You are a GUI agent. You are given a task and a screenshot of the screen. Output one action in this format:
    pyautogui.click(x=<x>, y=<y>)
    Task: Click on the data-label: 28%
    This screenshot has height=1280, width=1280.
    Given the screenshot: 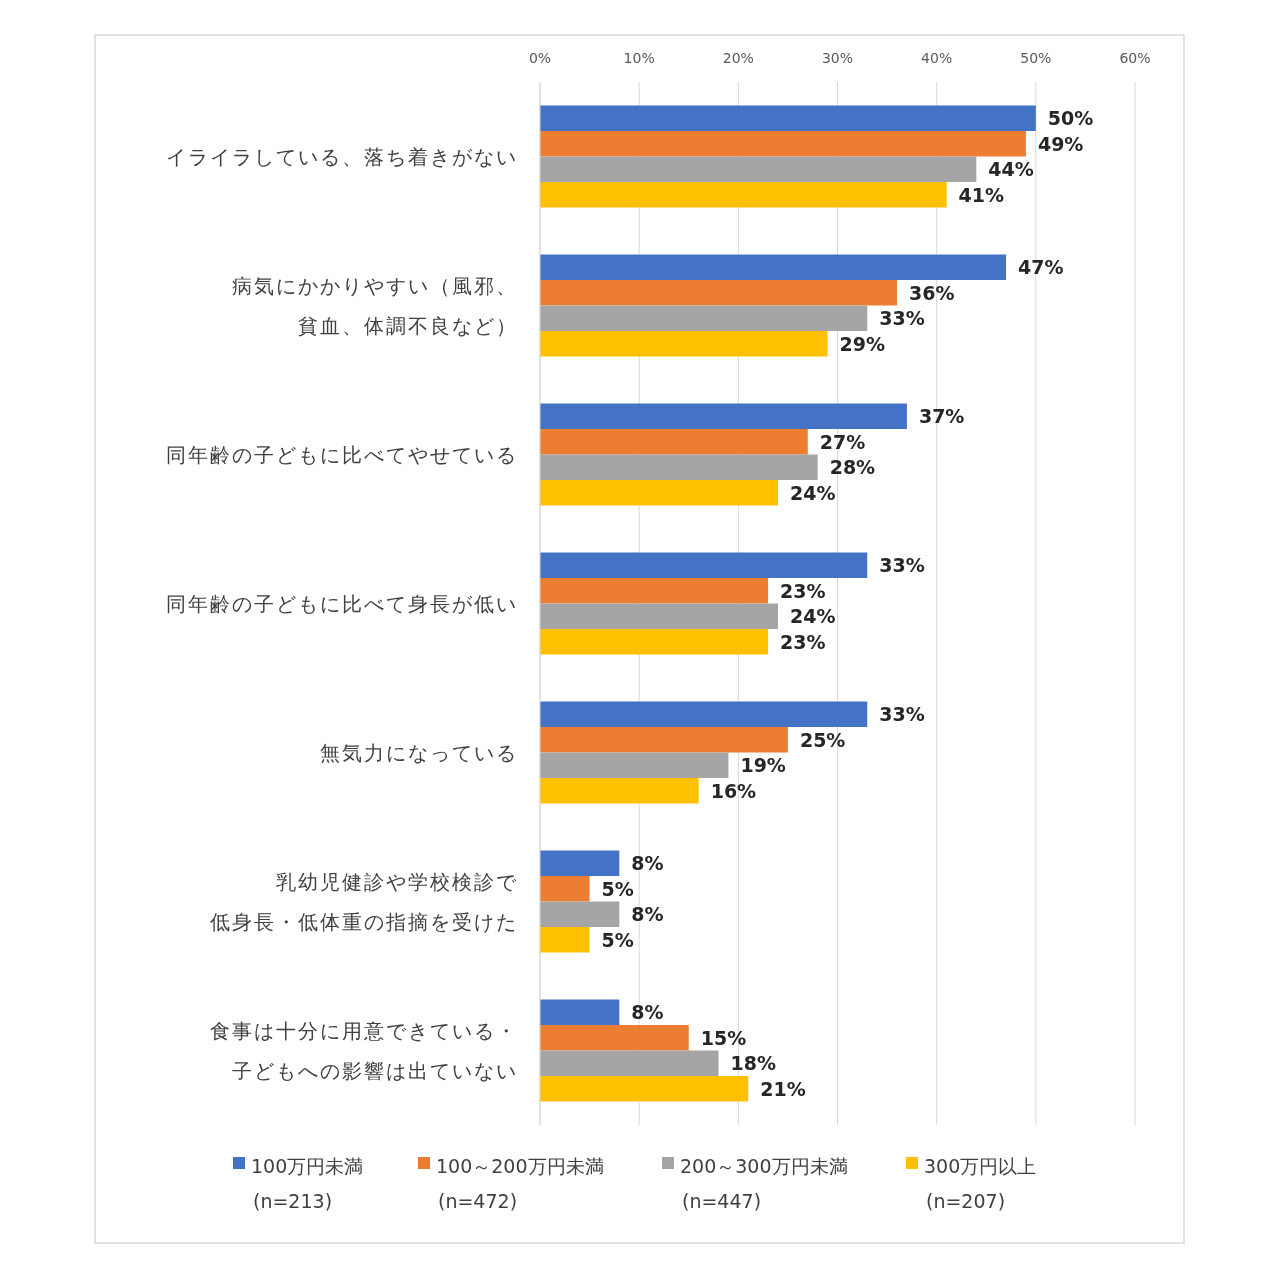 What is the action you would take?
    pyautogui.click(x=852, y=467)
    